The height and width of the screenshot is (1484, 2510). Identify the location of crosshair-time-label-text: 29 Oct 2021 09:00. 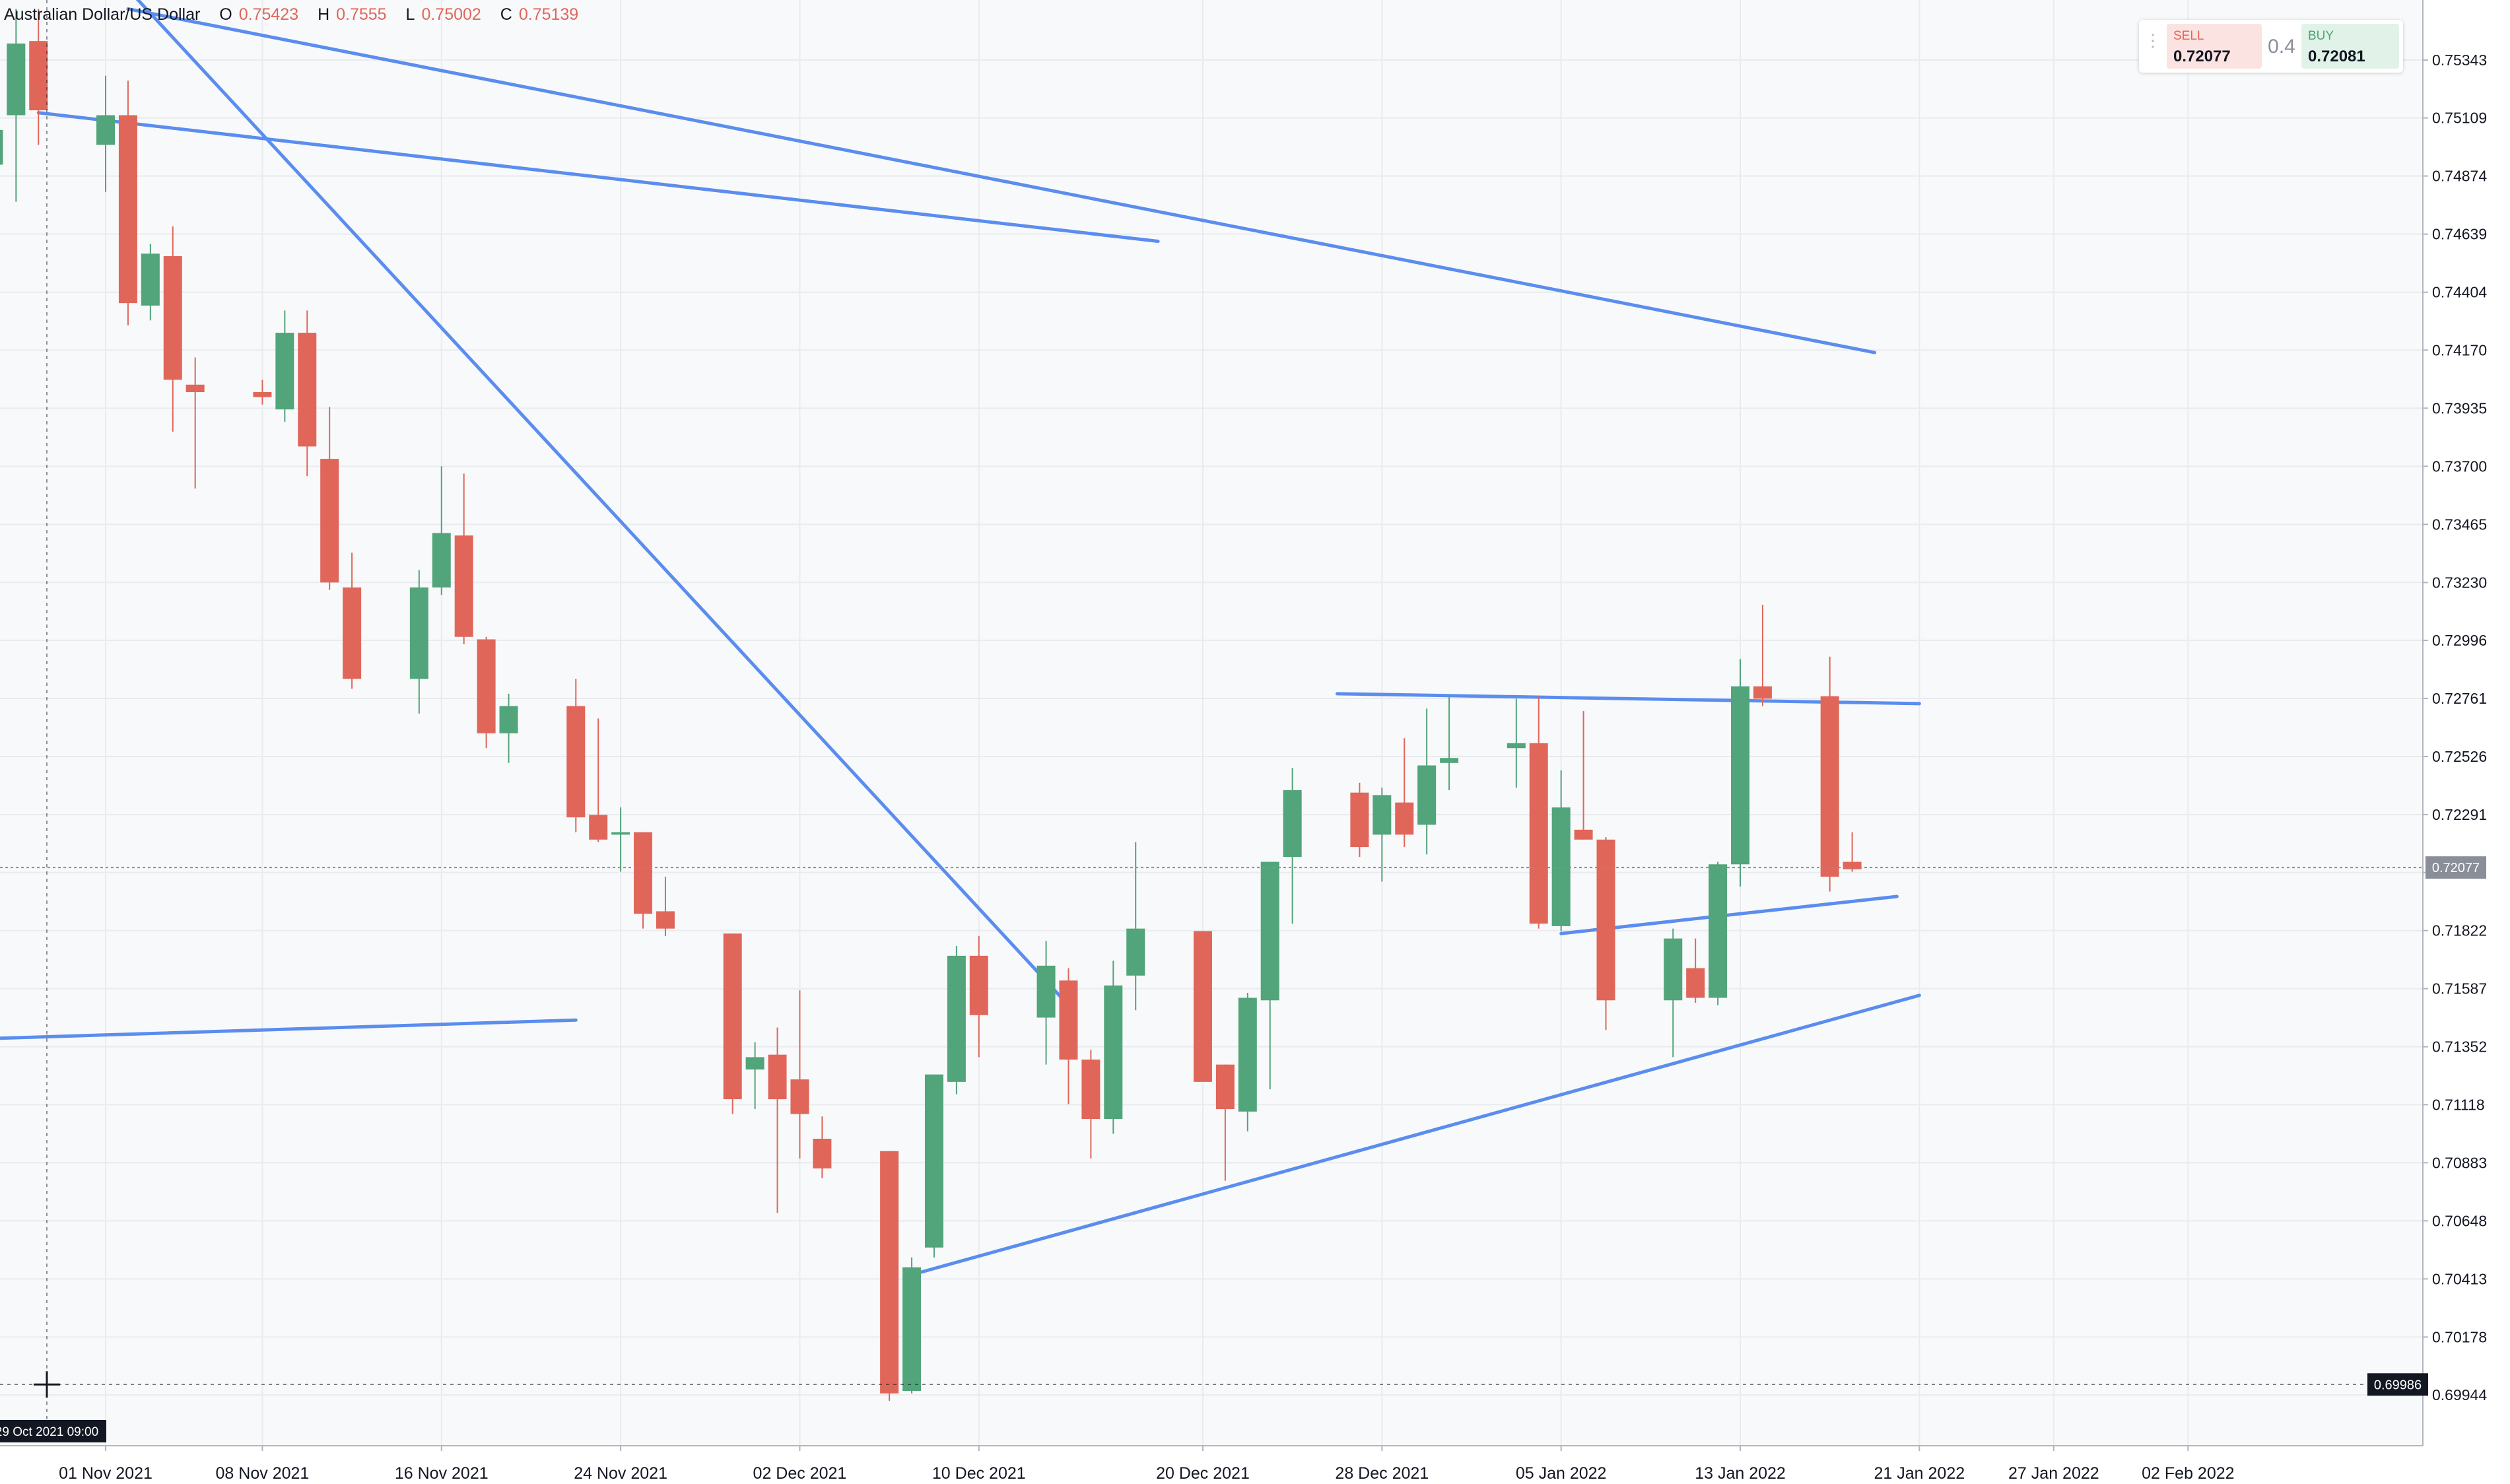
(49, 1432).